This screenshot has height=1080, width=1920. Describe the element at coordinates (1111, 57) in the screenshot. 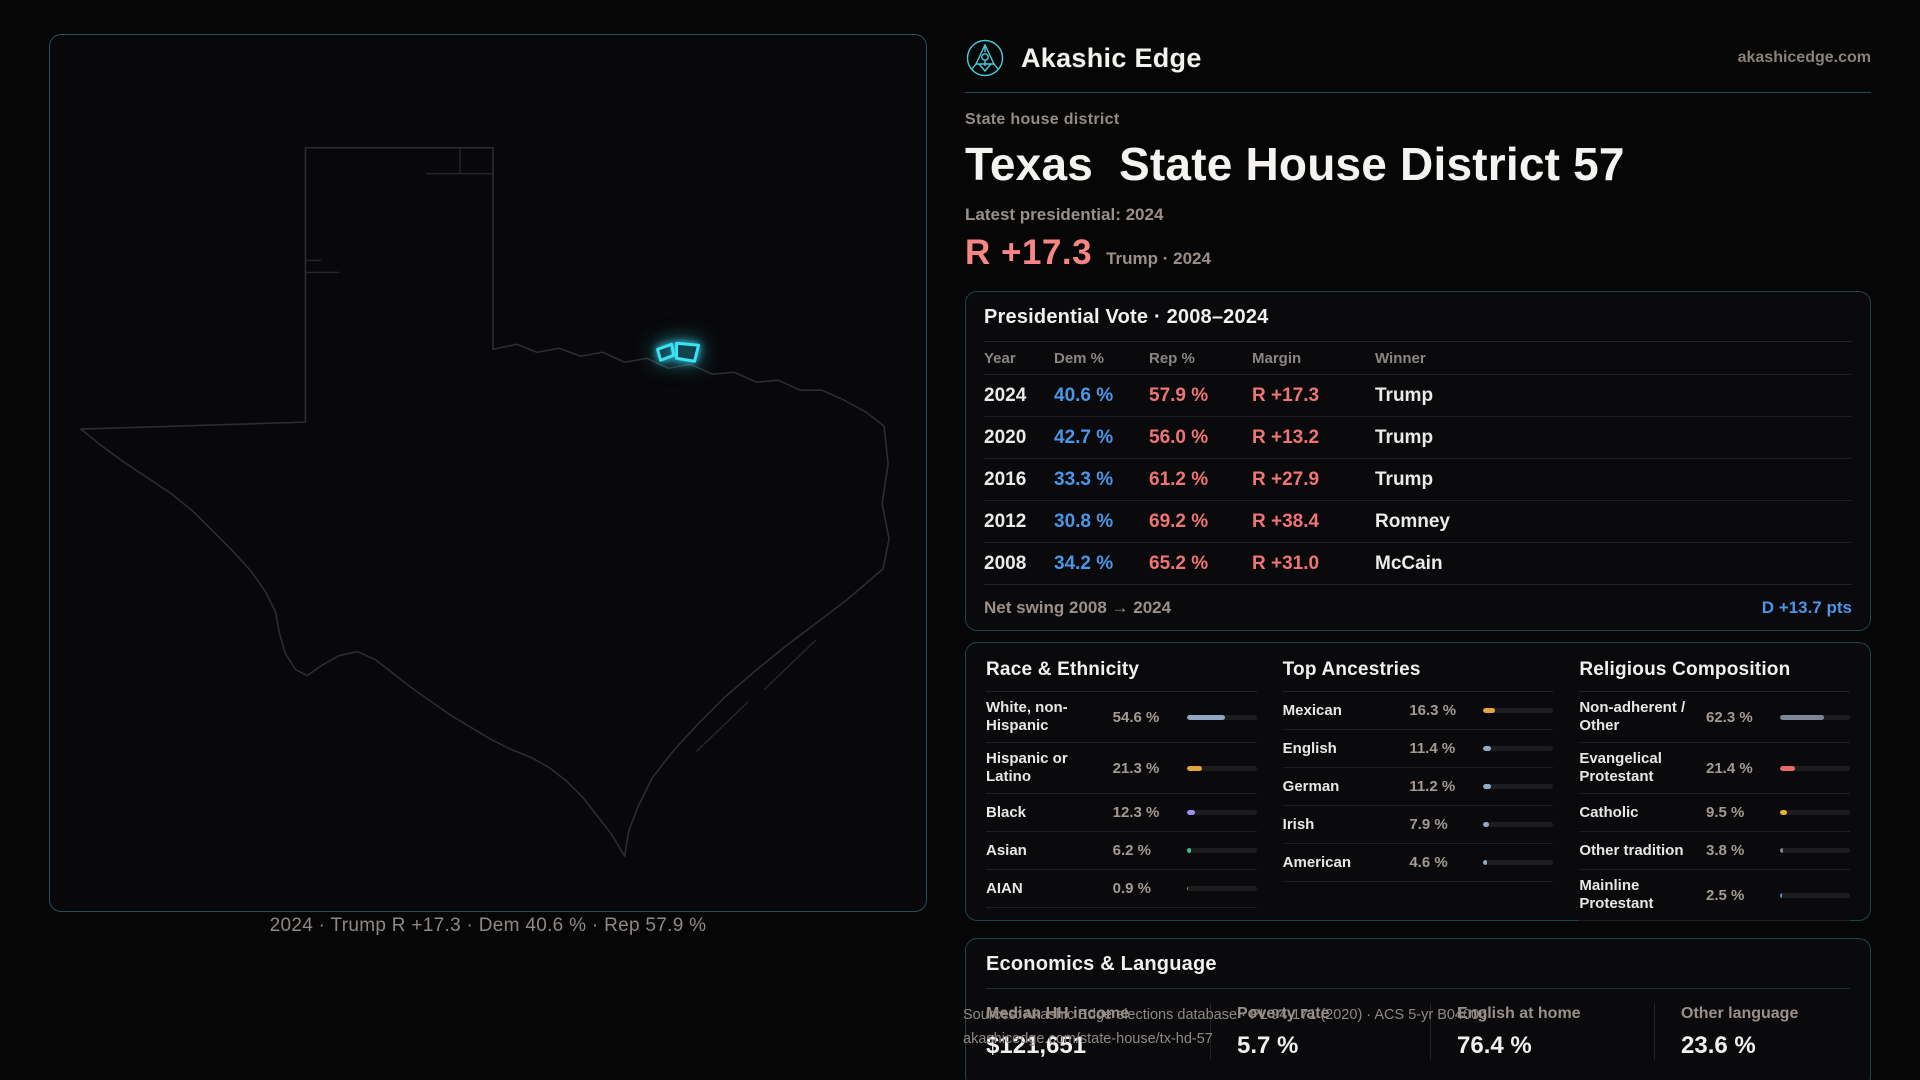

I see `brand-name: Akashic Edge` at that location.